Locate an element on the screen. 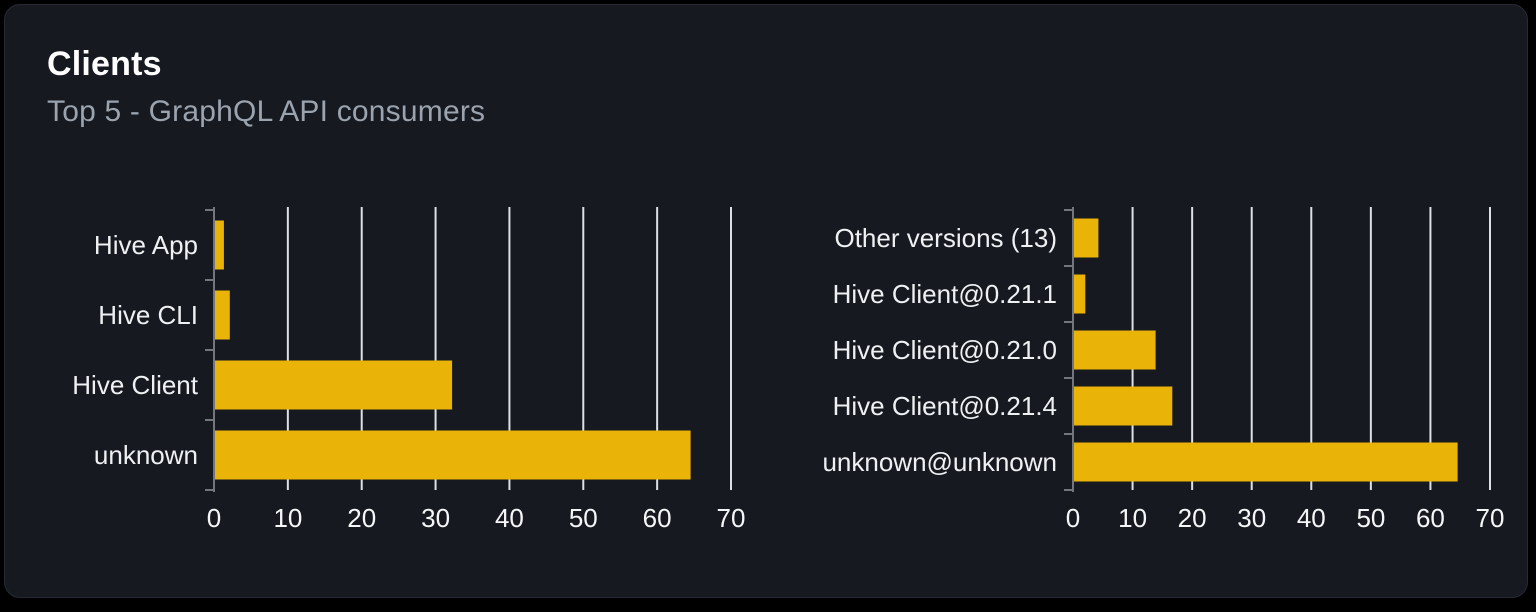  card-subtitle: Top 5 - GraphQL API consumers is located at coordinates (266, 111).